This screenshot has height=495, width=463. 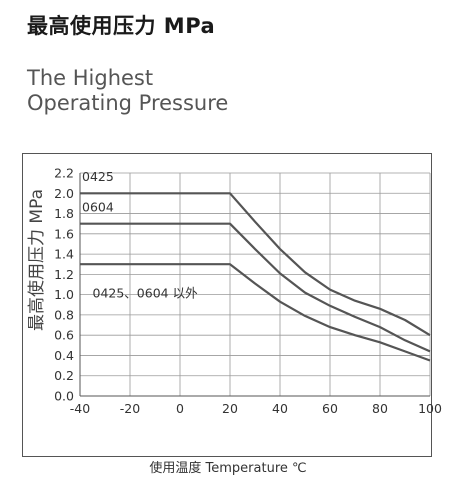 What do you see at coordinates (64, 314) in the screenshot?
I see `y-tick-label: 0.8` at bounding box center [64, 314].